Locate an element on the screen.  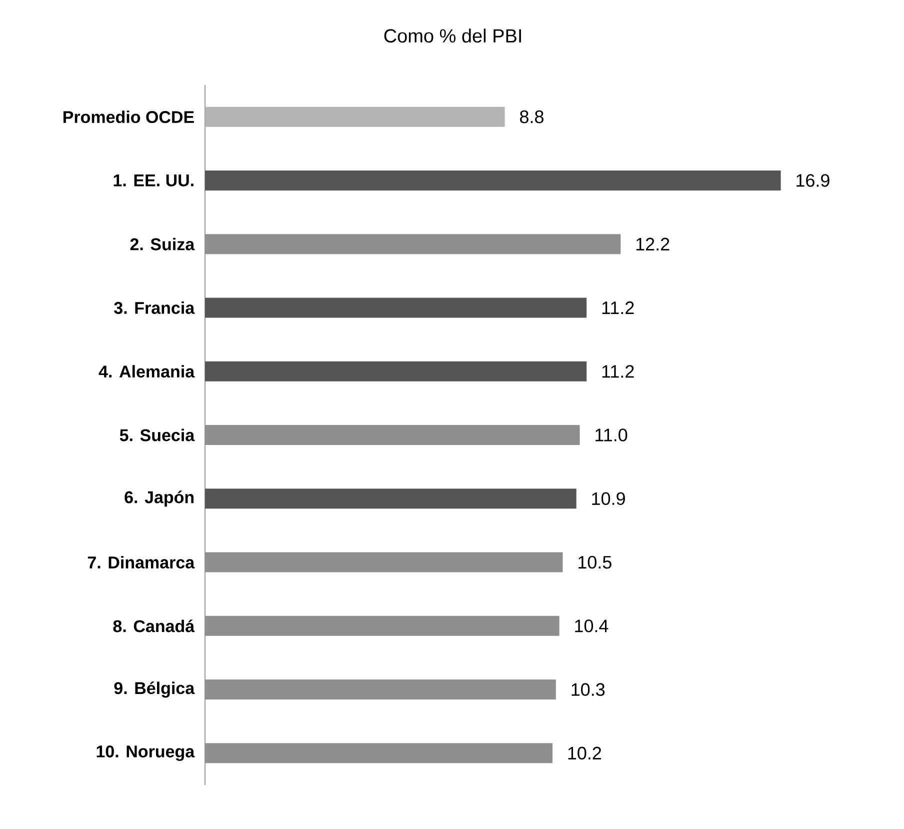
chart-title: Como % del PBI is located at coordinates (452, 35).